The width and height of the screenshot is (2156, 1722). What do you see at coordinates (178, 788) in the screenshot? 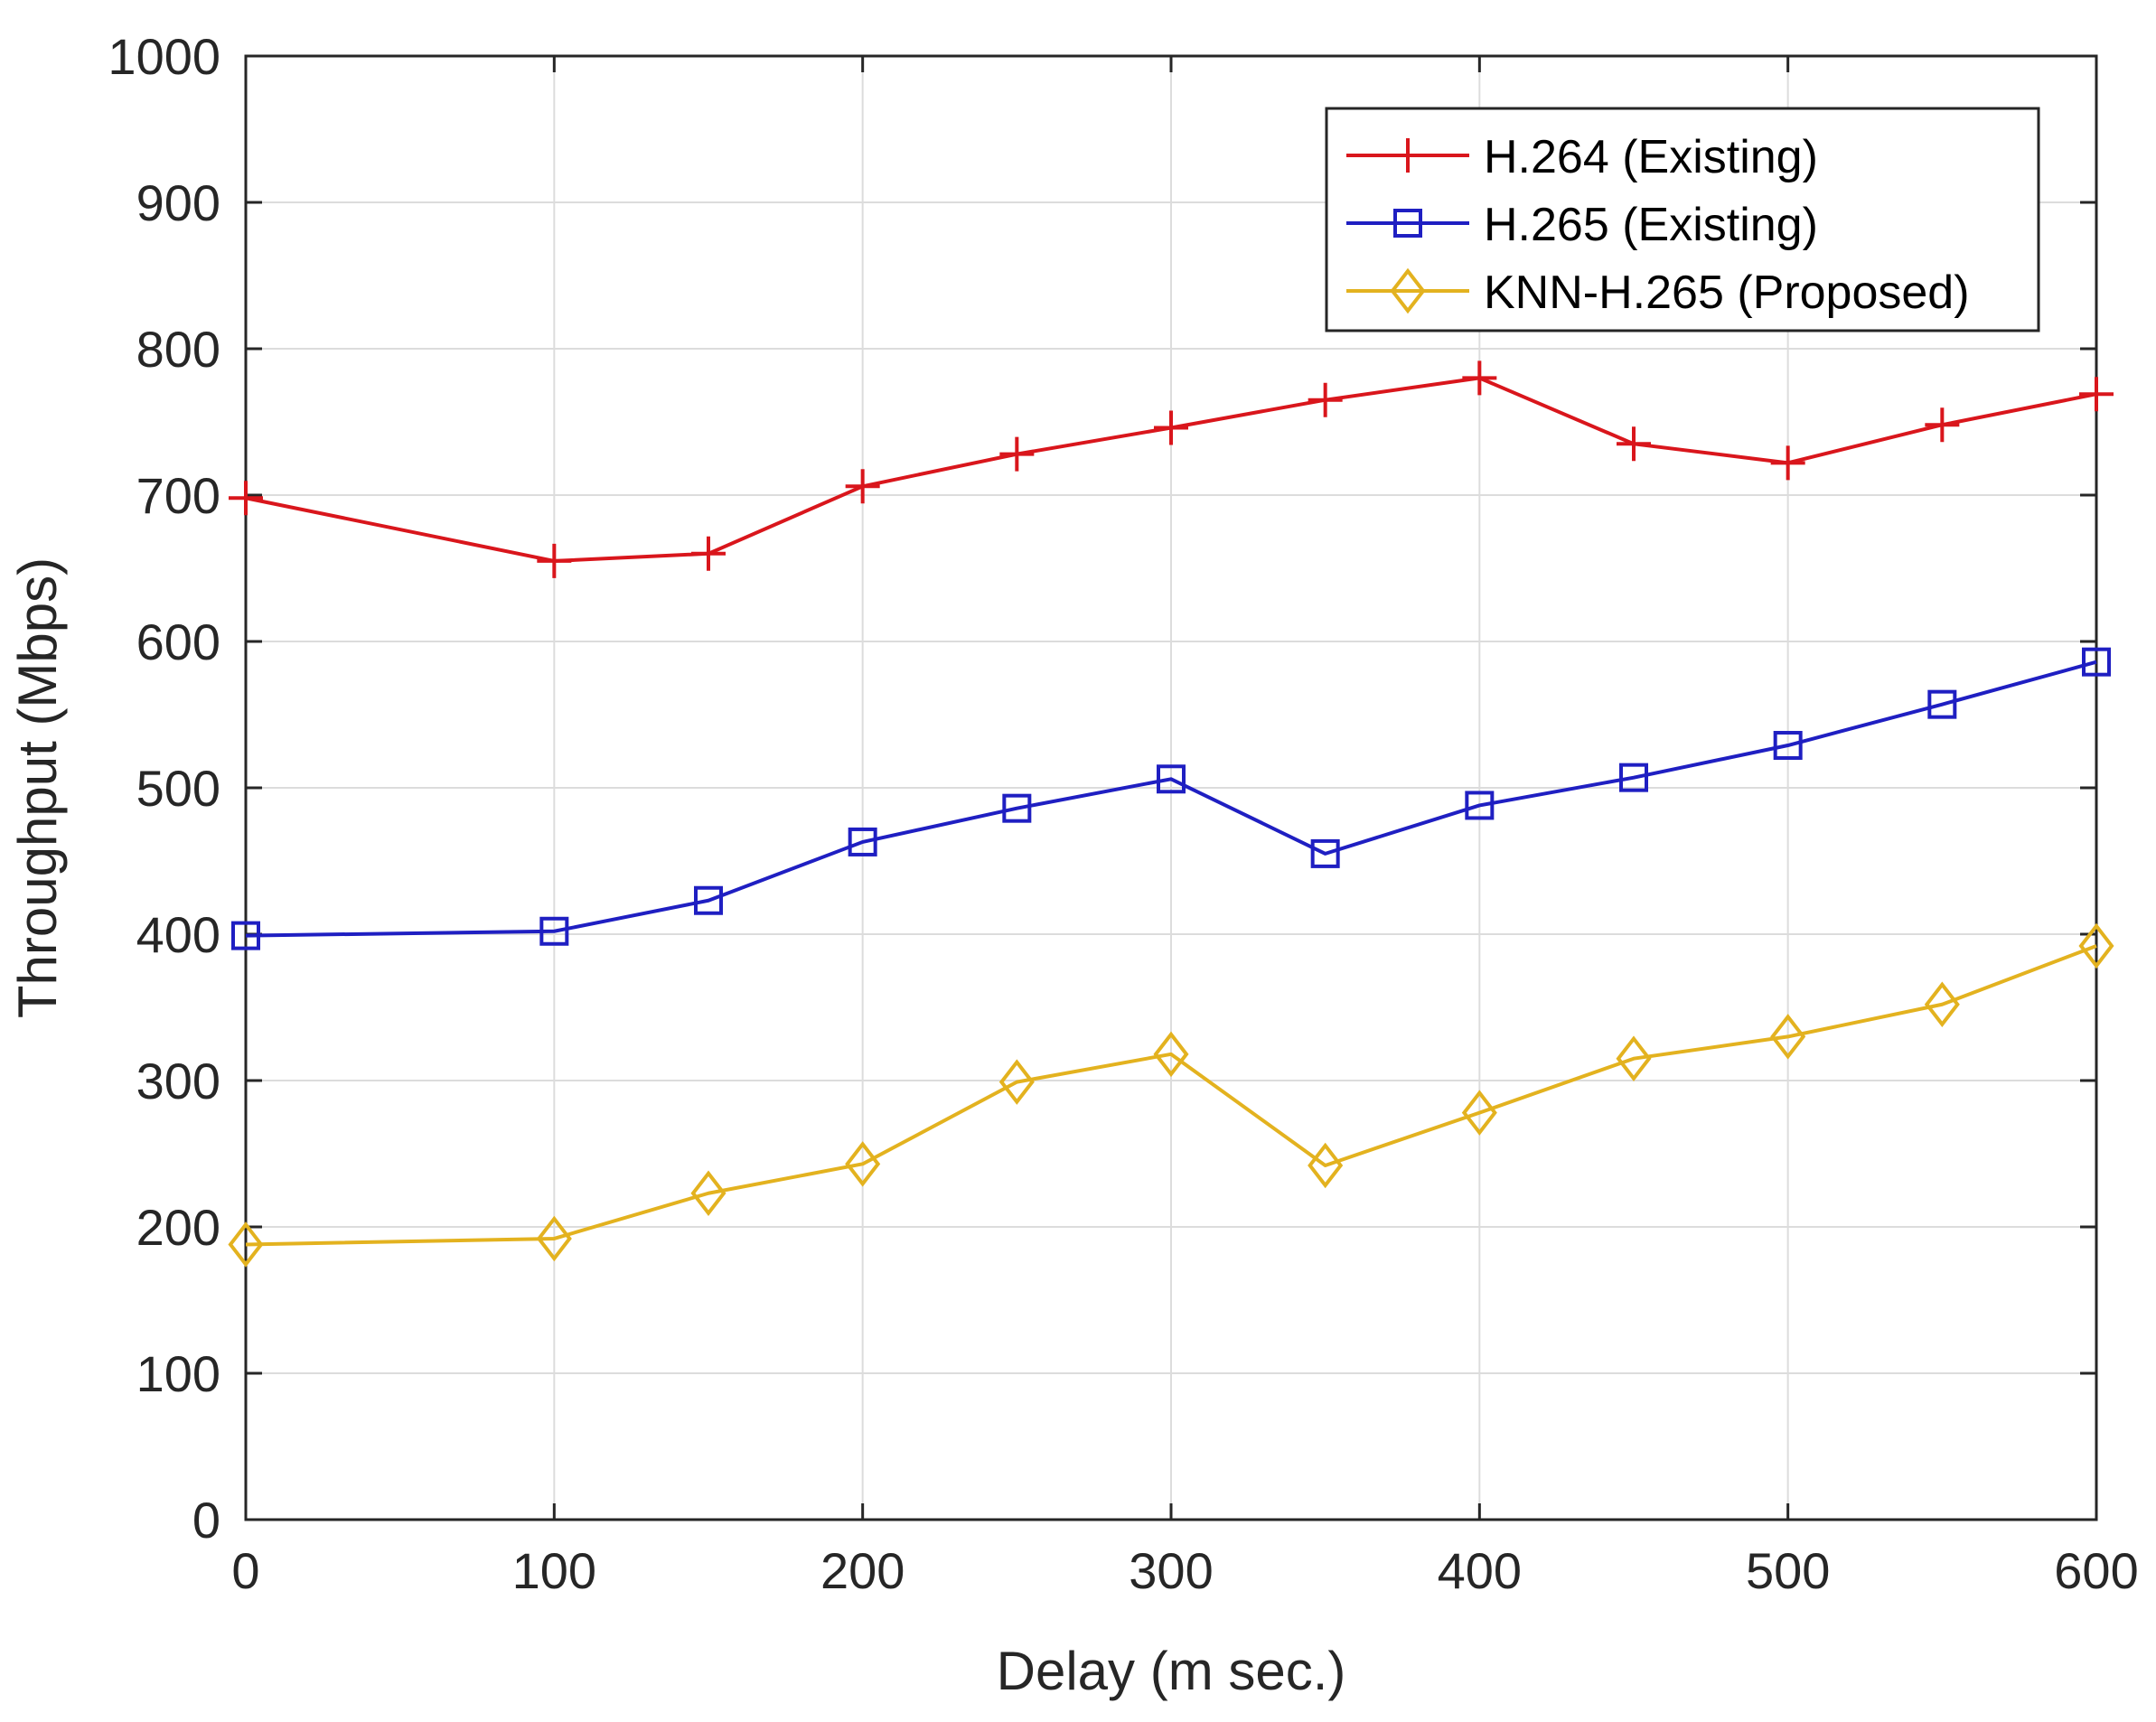
I see `y-tick-label: 500` at bounding box center [178, 788].